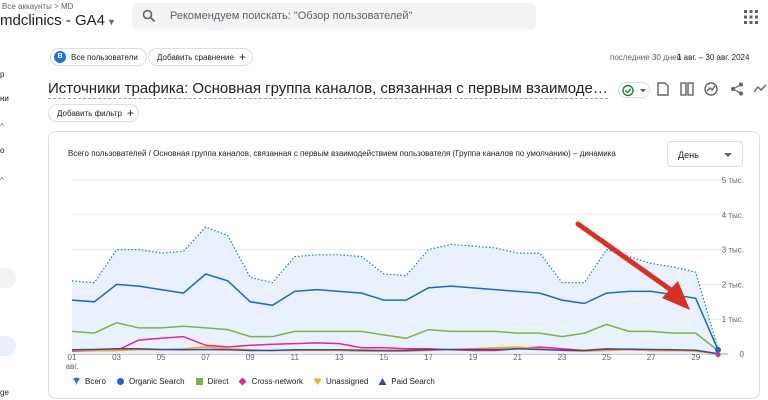 The width and height of the screenshot is (768, 400). I want to click on x-tick-label: 25, so click(606, 357).